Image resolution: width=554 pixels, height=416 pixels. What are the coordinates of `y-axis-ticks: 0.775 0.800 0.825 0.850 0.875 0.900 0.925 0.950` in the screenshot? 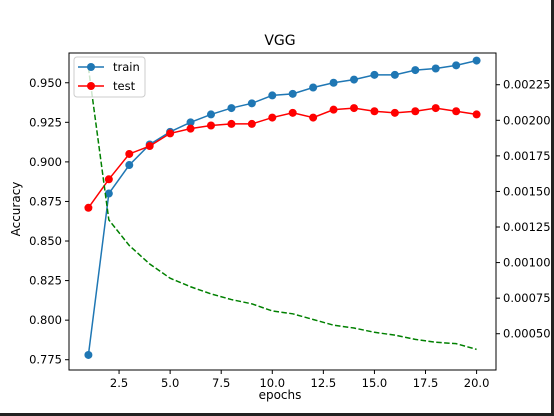 It's located at (49, 221).